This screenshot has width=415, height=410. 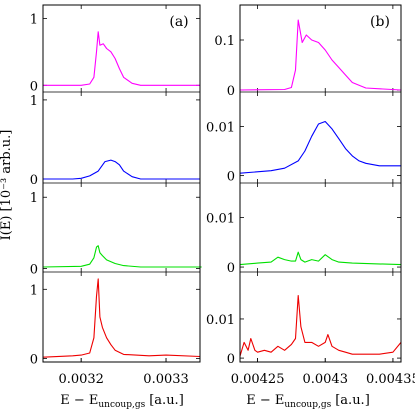 What do you see at coordinates (224, 41) in the screenshot?
I see `y-tick-label: 0.1` at bounding box center [224, 41].